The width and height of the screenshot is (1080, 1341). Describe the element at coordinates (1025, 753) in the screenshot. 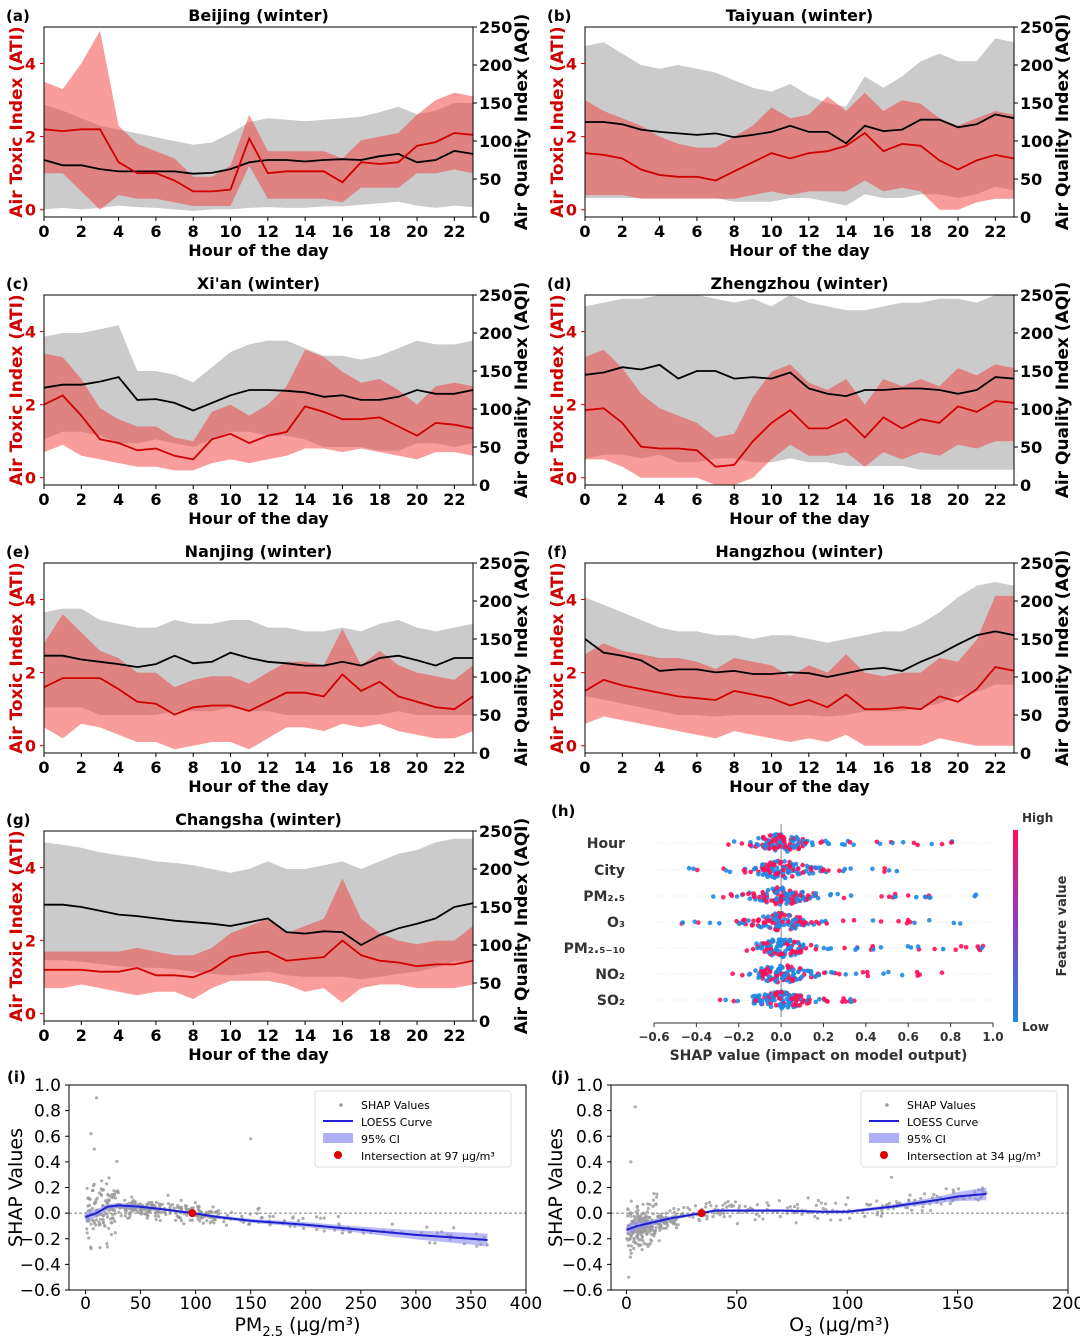

I see `y-right-tick-label: 0` at that location.